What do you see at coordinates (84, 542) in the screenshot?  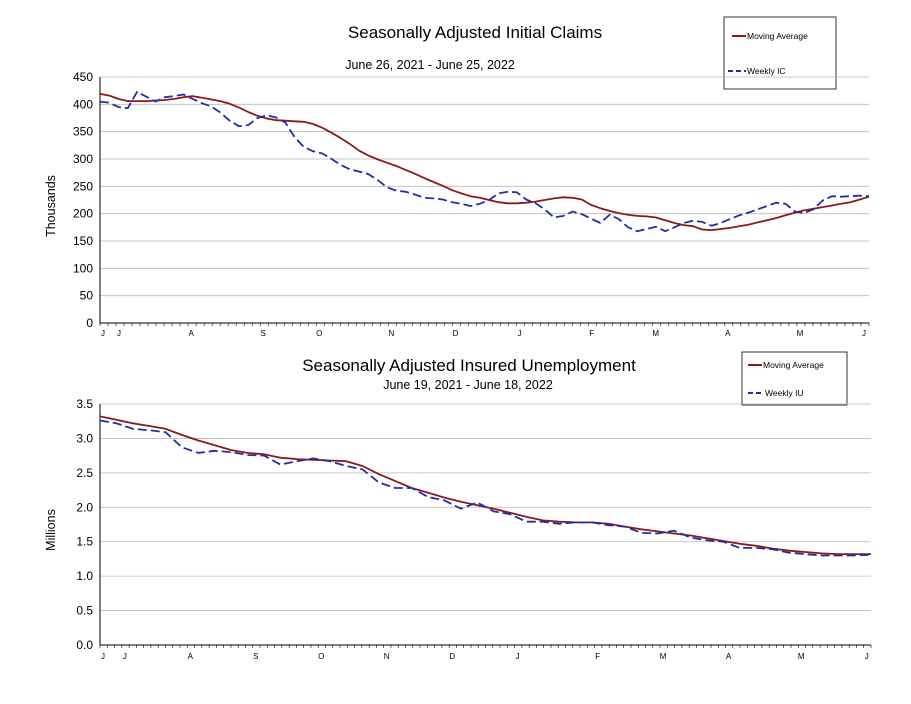 I see `y-tick-label: 1.5` at bounding box center [84, 542].